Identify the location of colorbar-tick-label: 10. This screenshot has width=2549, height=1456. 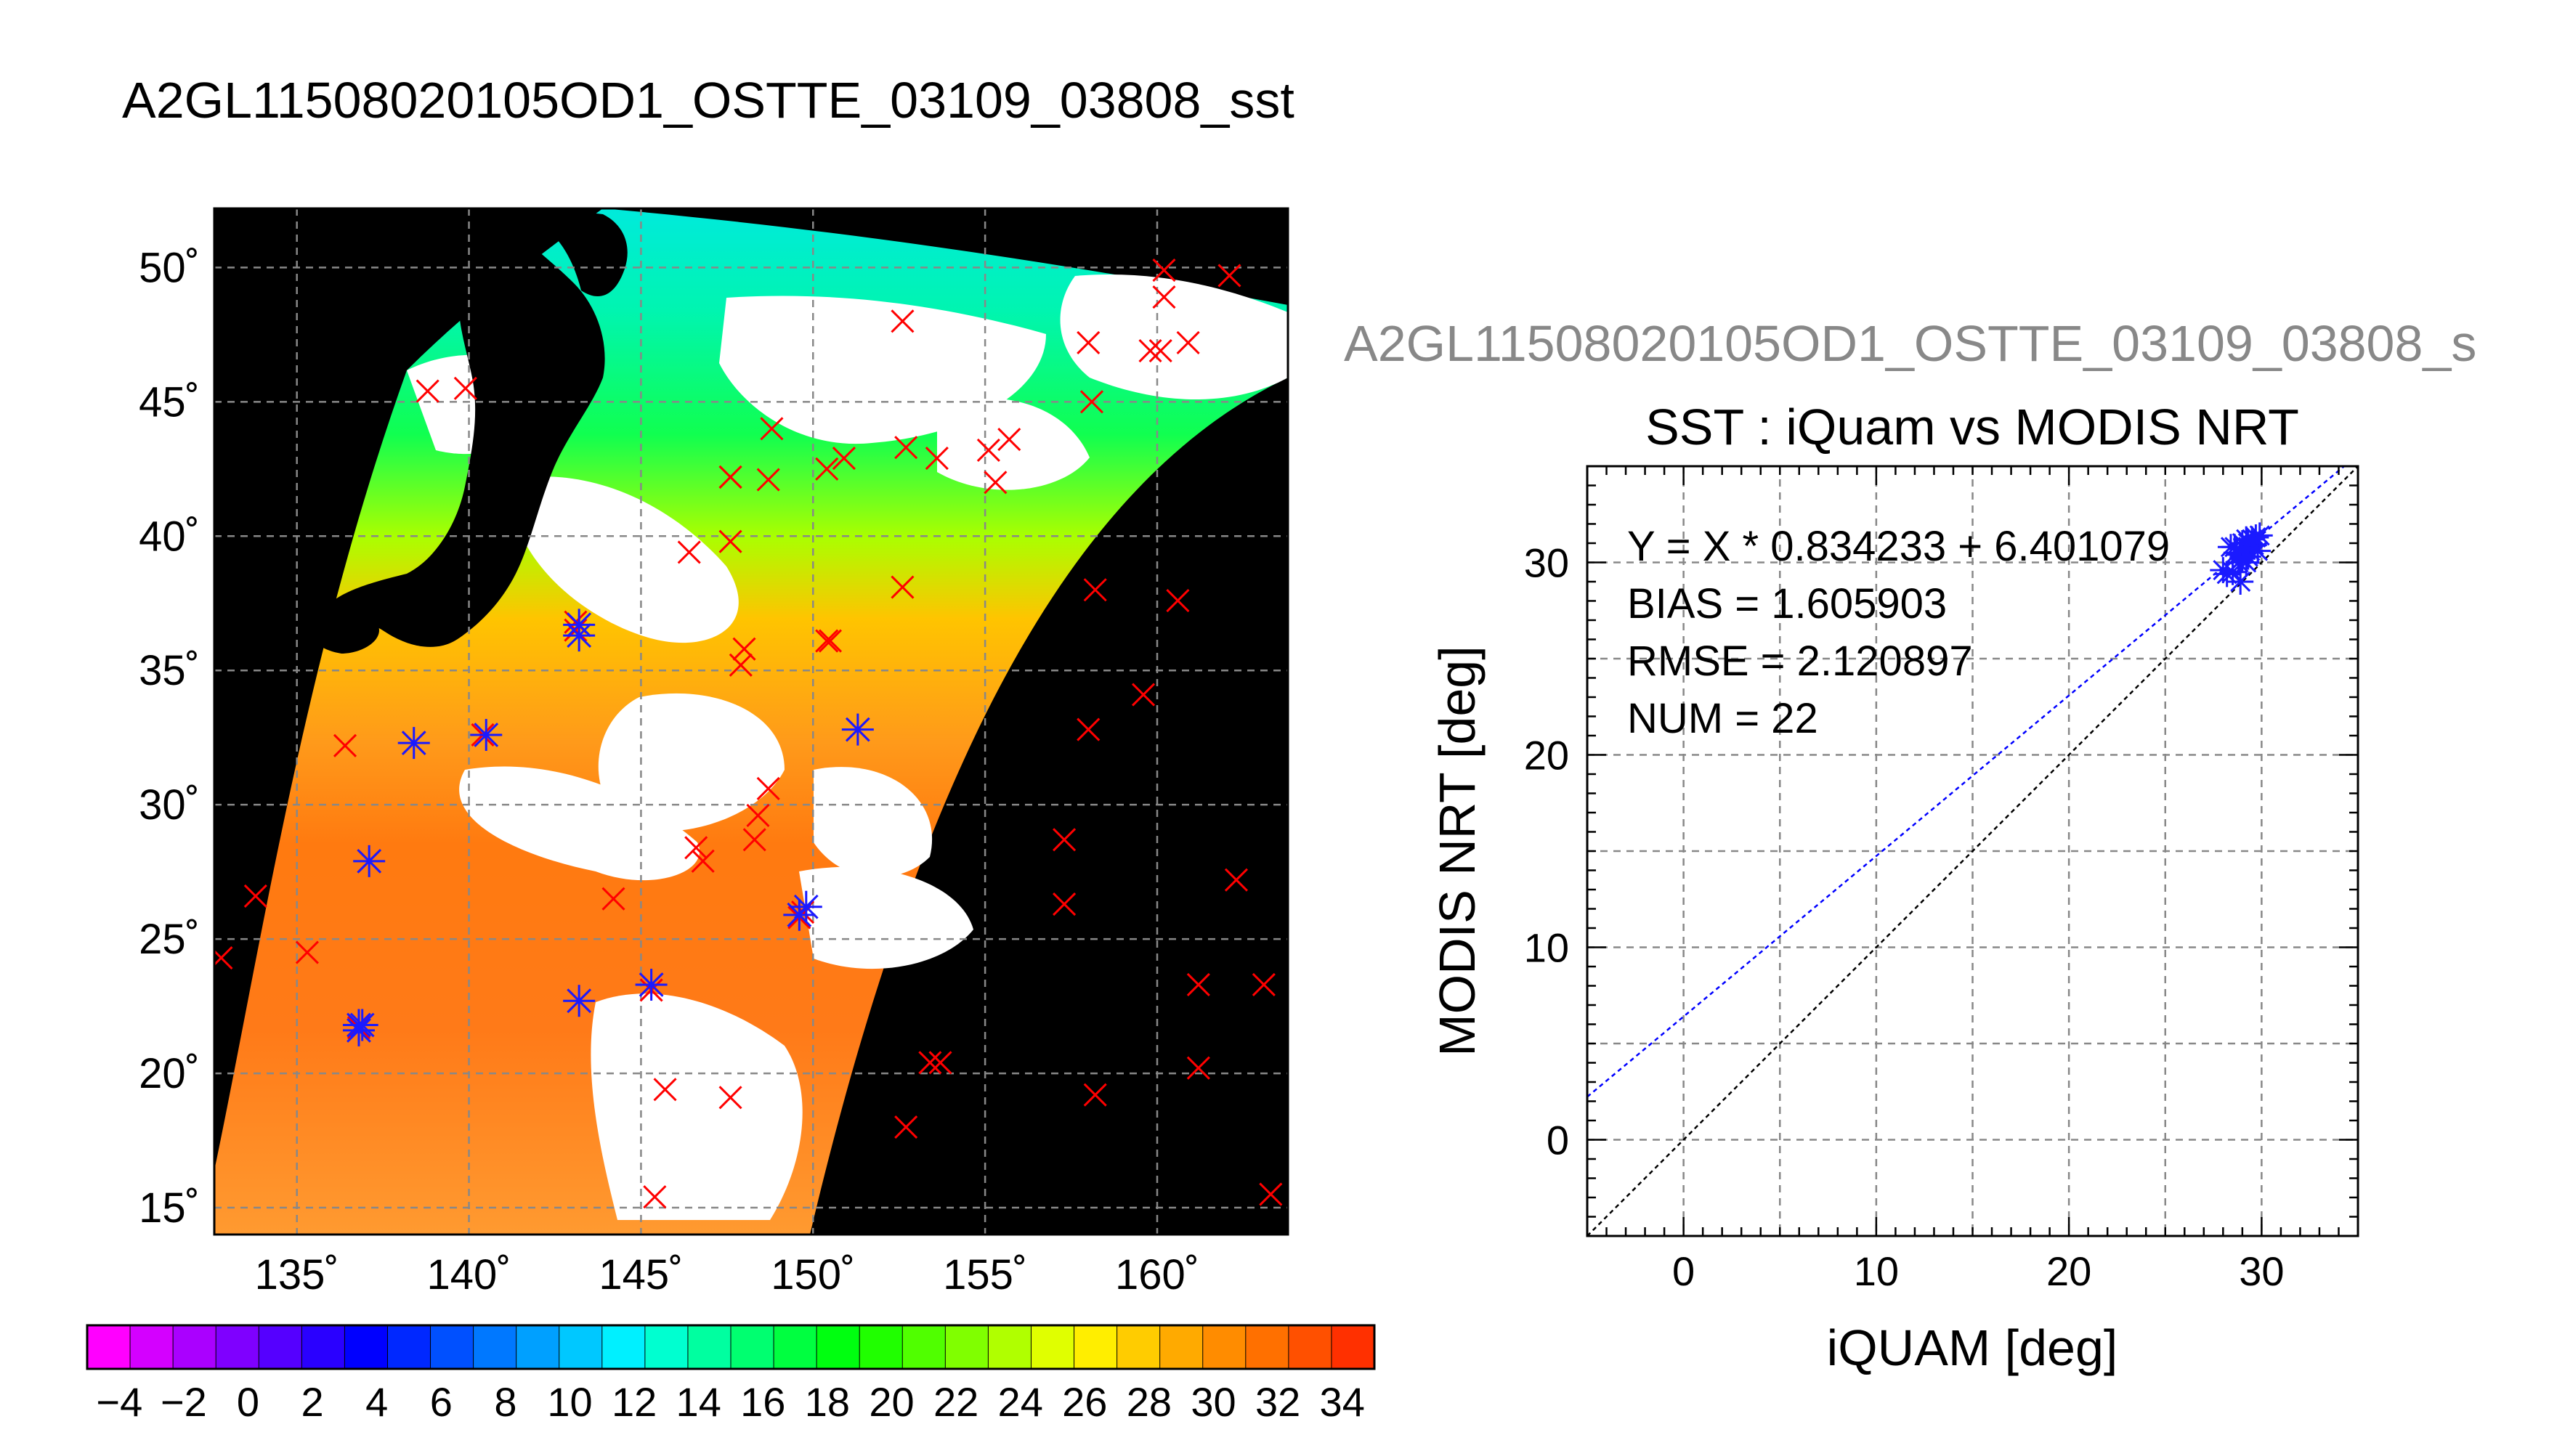
(570, 1402).